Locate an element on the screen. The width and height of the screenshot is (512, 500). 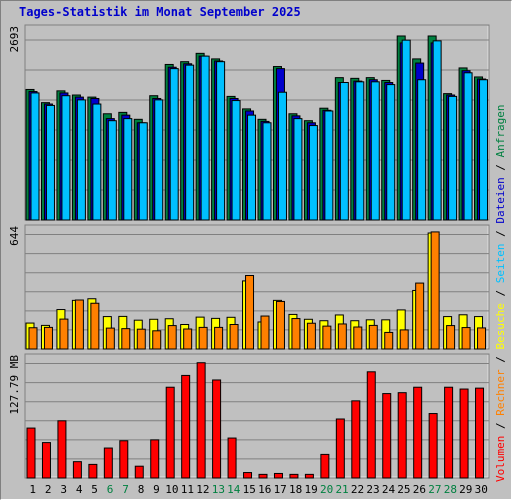
legend-rechner: Rechner is located at coordinates (500, 392).